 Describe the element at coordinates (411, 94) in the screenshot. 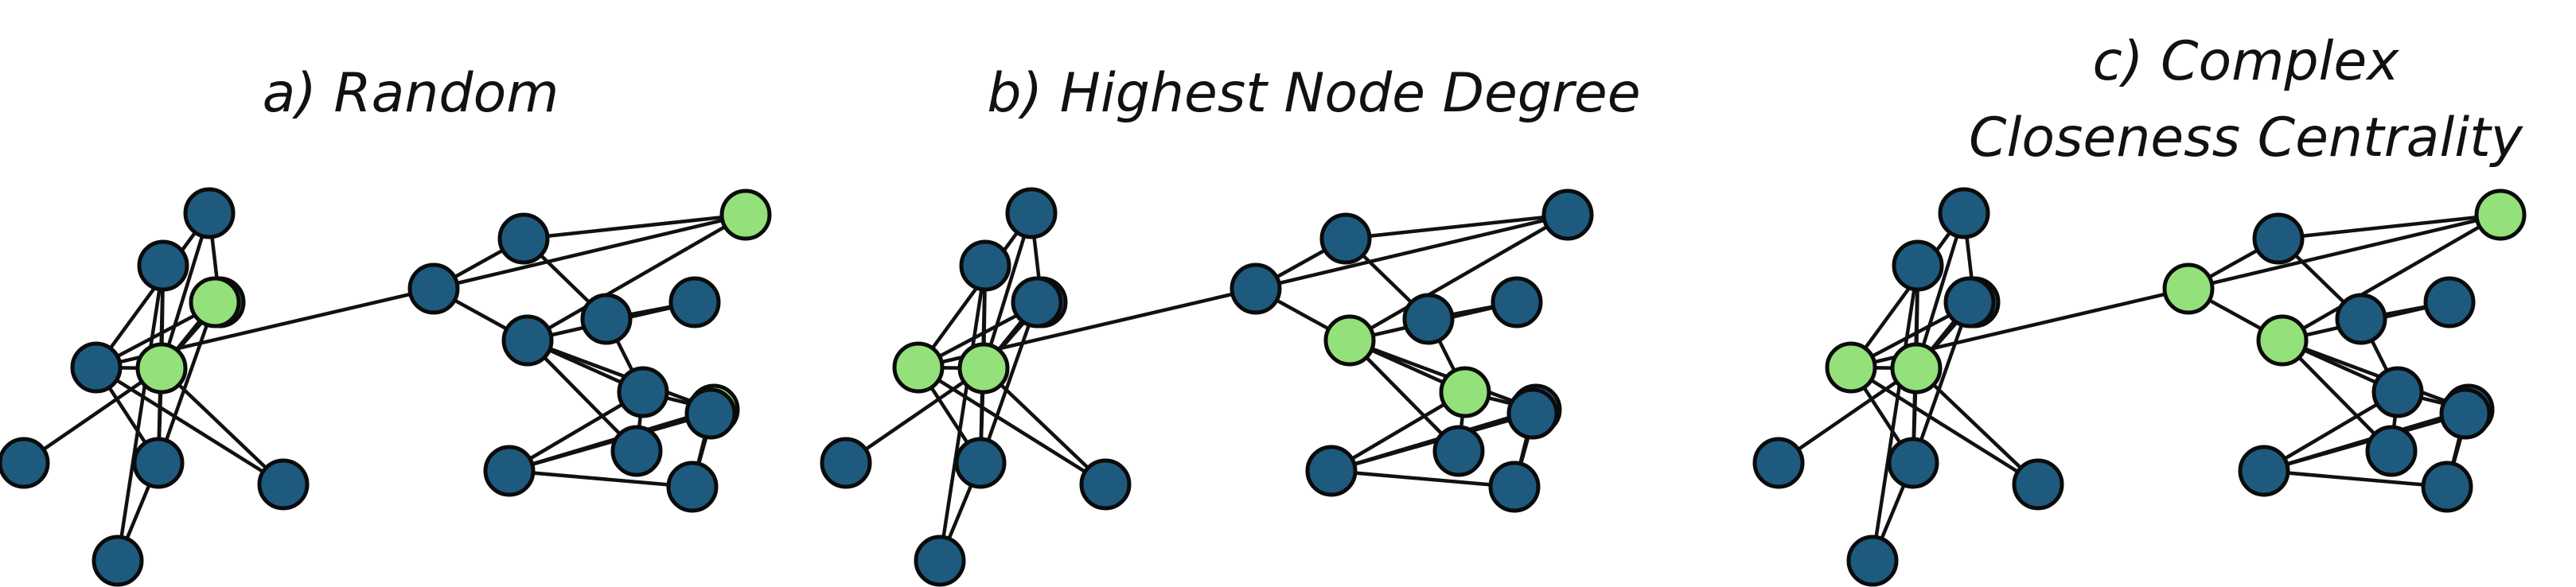

I see `panel-title-line: a) Random` at that location.